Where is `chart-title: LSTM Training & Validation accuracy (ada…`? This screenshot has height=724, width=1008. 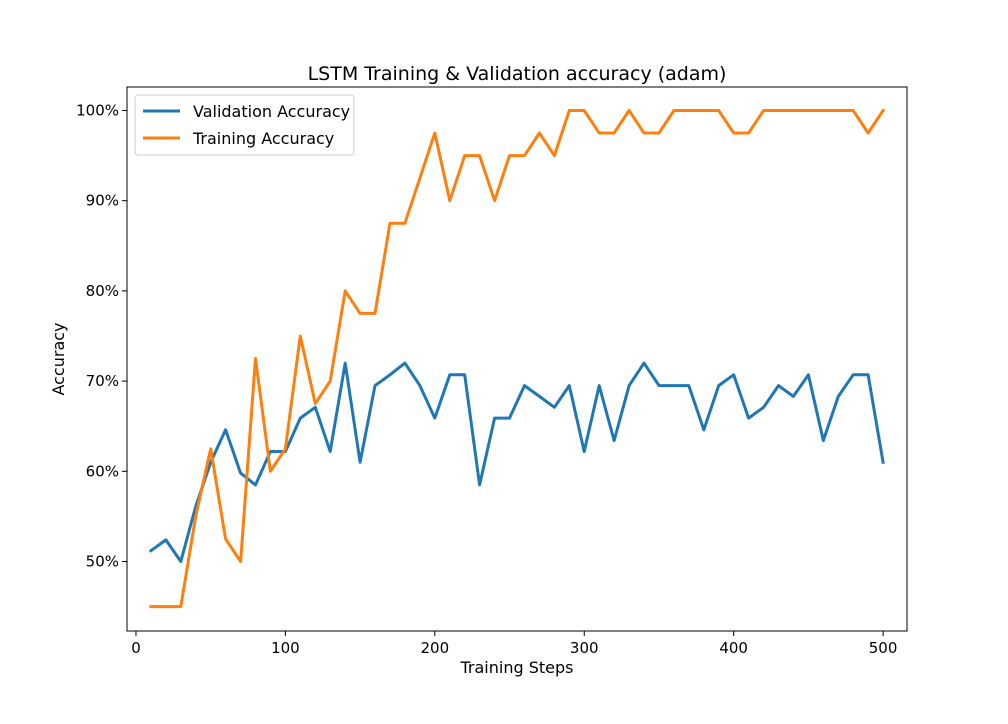 chart-title: LSTM Training & Validation accuracy (ada… is located at coordinates (517, 74).